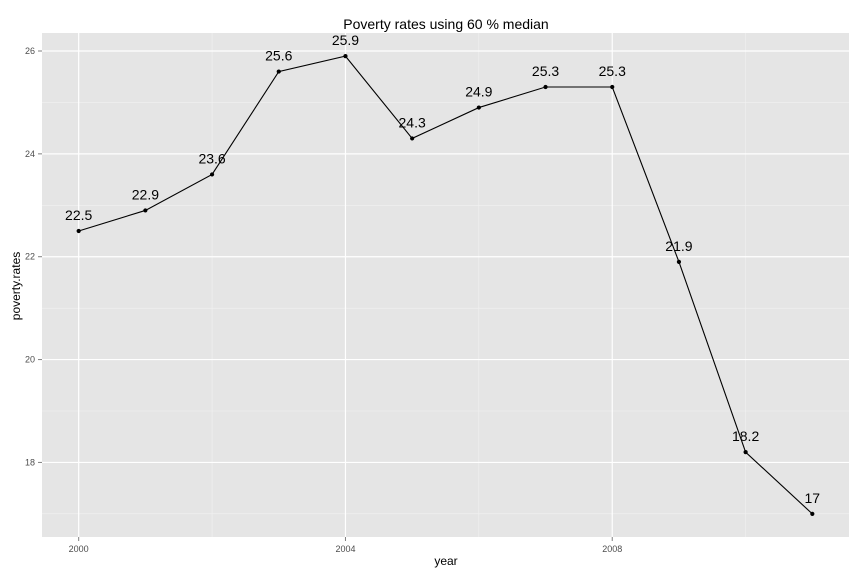 The width and height of the screenshot is (864, 576). I want to click on y-tick-label: 26, so click(30, 51).